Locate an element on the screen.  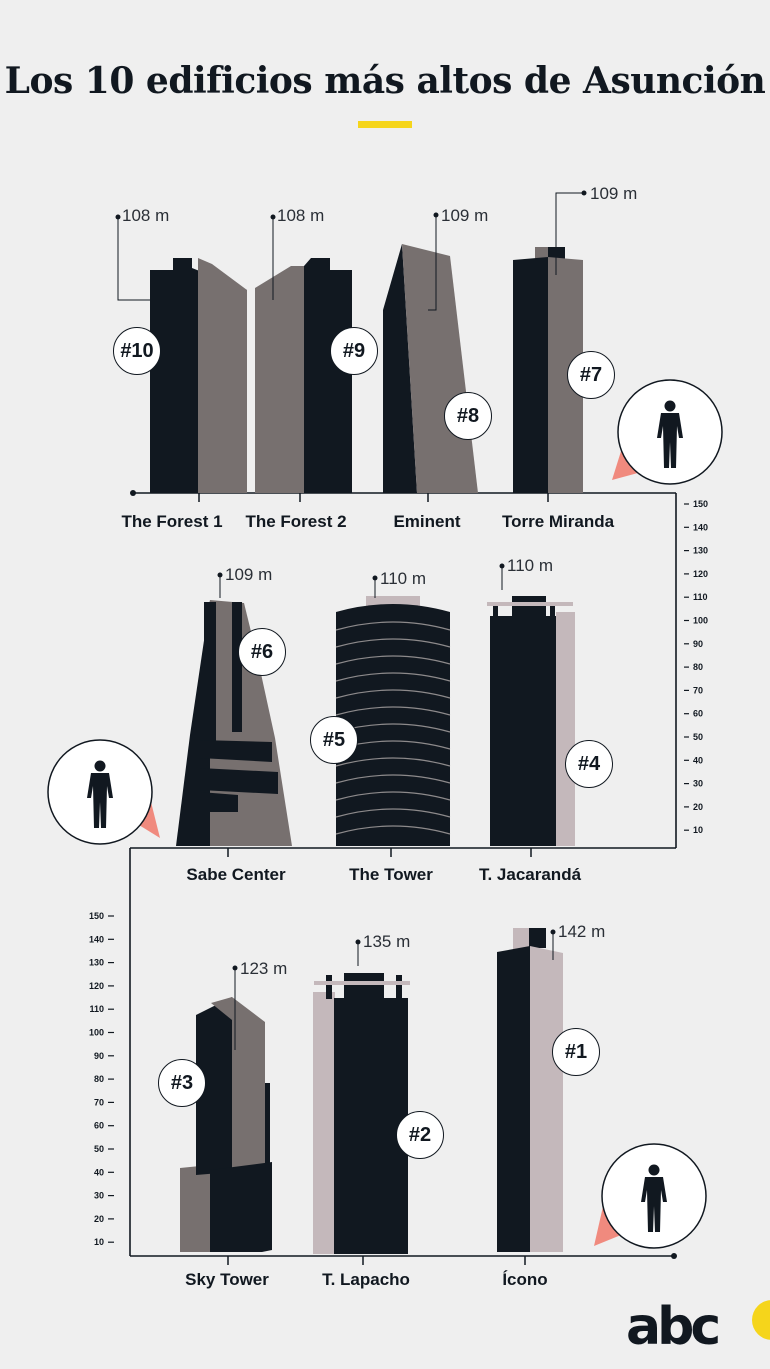
building-name-2: T. Lapacho is located at coordinates (366, 1279).